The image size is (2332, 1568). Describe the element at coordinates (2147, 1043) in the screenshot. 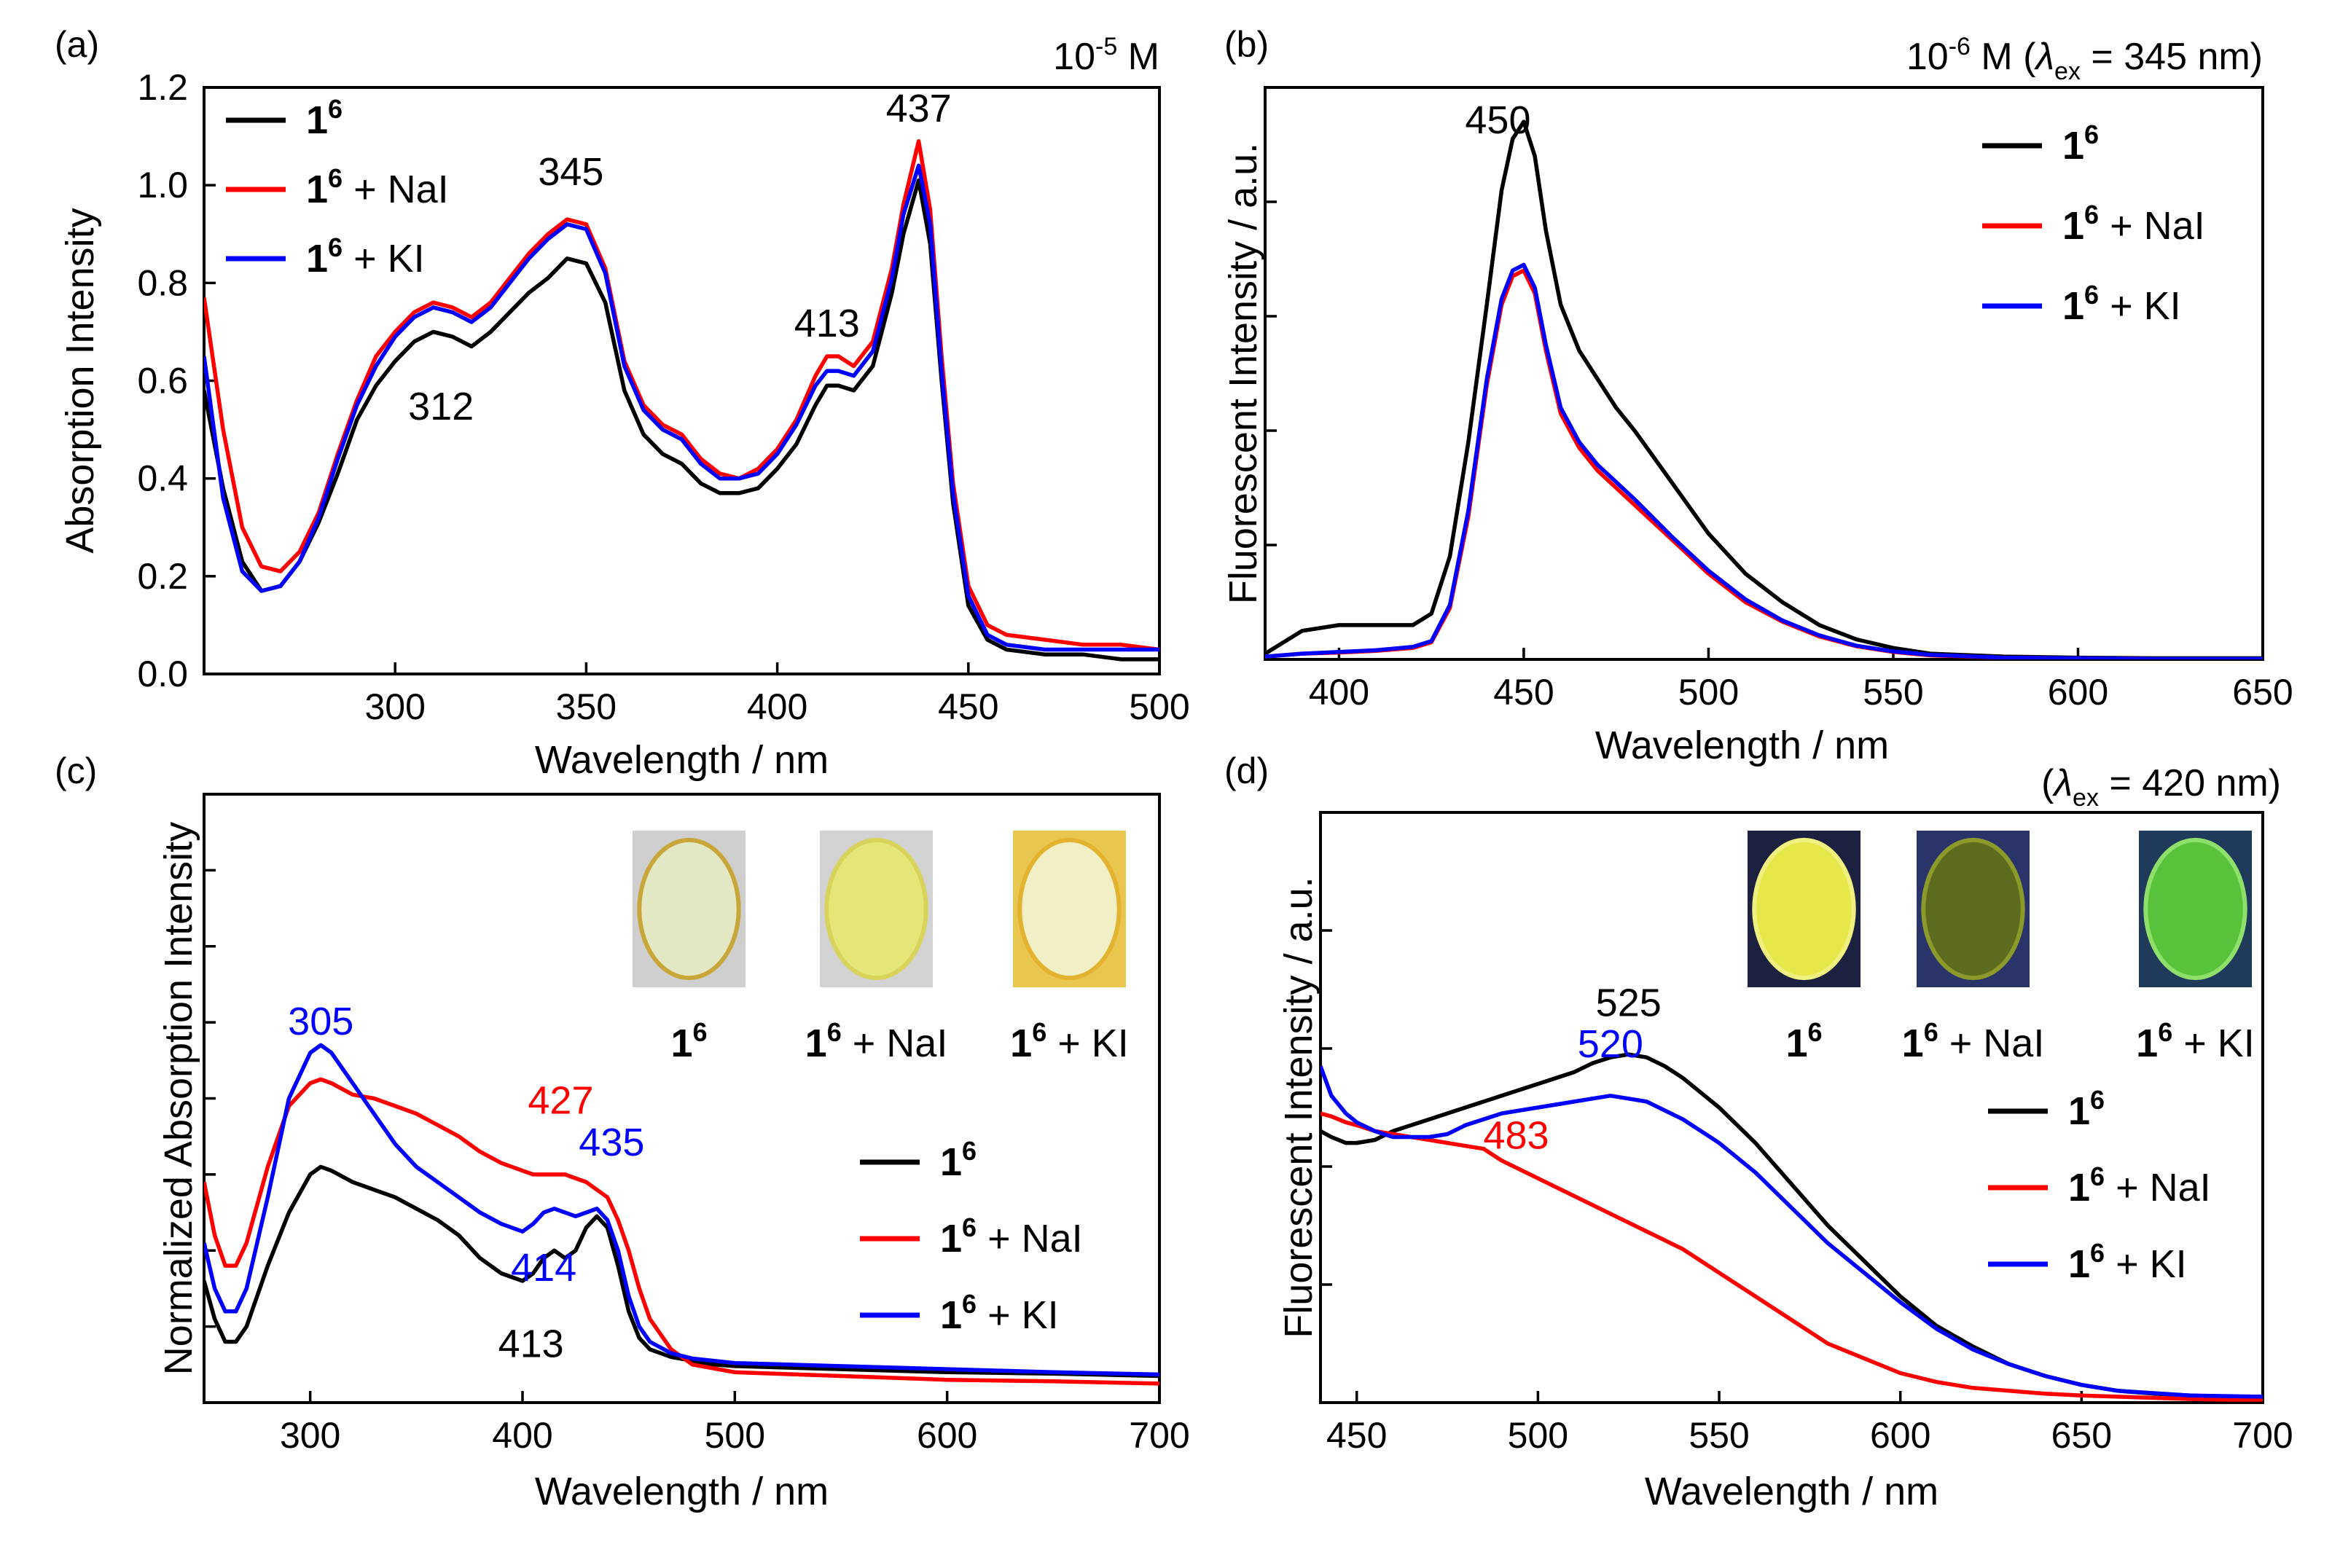

I see `inset-caption-d-base: 1` at that location.